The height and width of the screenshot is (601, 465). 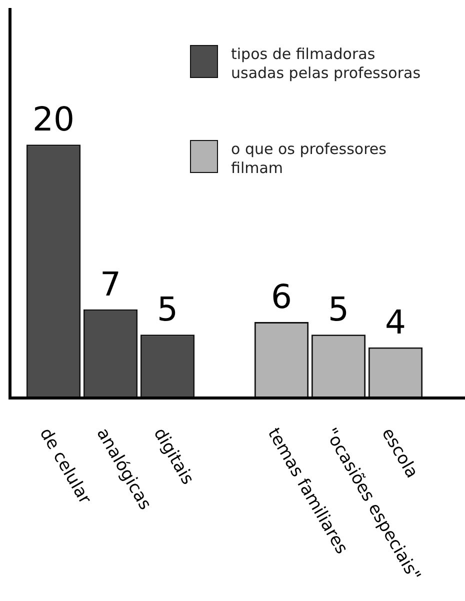 I want to click on data-label: 7, so click(x=110, y=284).